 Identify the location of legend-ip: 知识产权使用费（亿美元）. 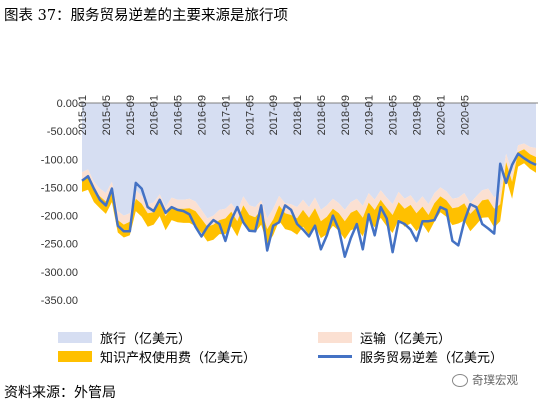
(157, 356).